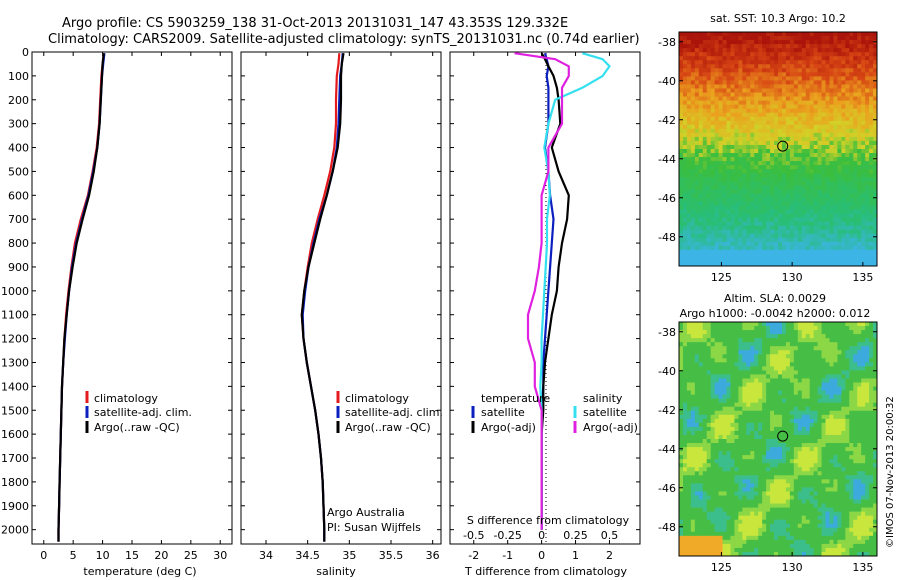 This screenshot has width=900, height=580. I want to click on sst-map-axes: 125 130 135-38-40-42-44-46-48, so click(767, 160).